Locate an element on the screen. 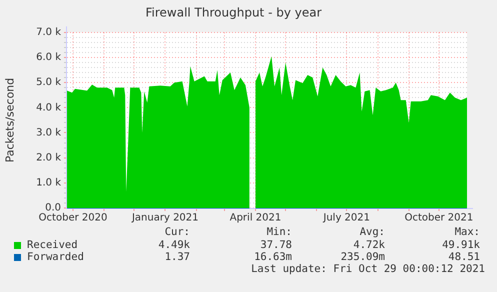 This screenshot has width=497, height=292. y-tick-label: 1.0 k is located at coordinates (49, 183).